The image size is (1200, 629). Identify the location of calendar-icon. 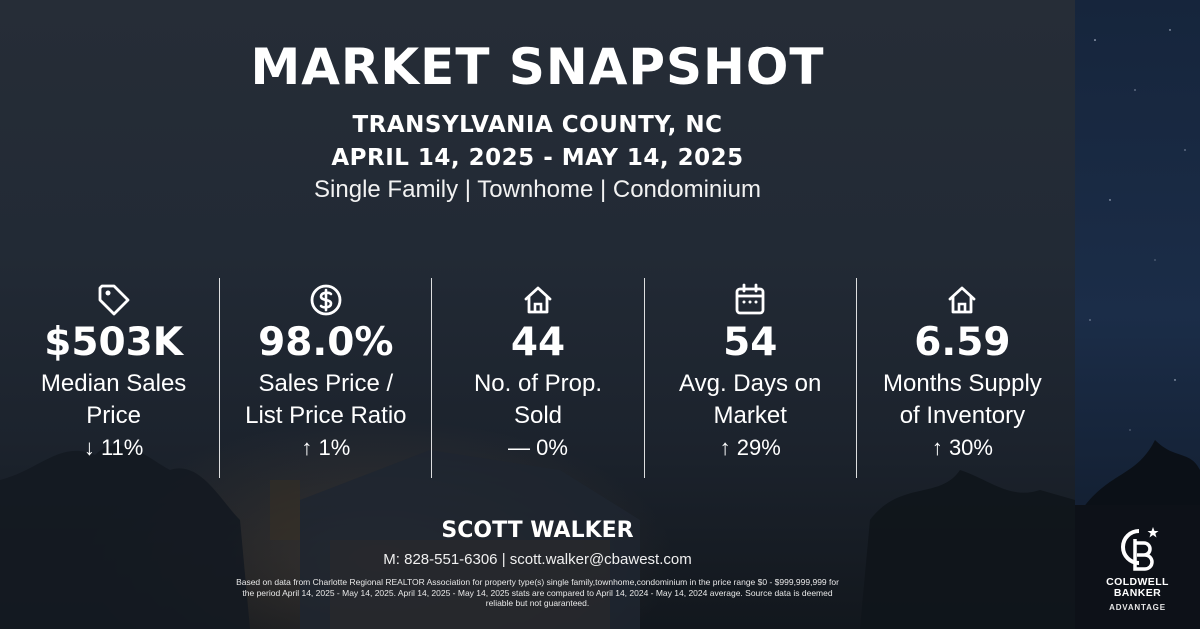
(750, 299).